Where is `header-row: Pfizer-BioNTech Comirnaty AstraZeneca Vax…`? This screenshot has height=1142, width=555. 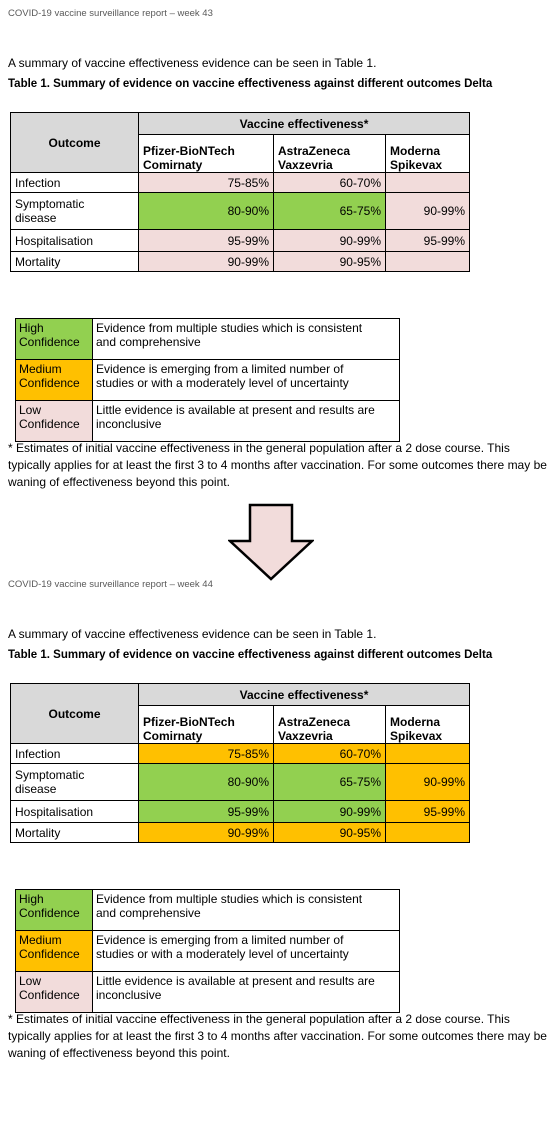 header-row: Pfizer-BioNTech Comirnaty AstraZeneca Vax… is located at coordinates (241, 153).